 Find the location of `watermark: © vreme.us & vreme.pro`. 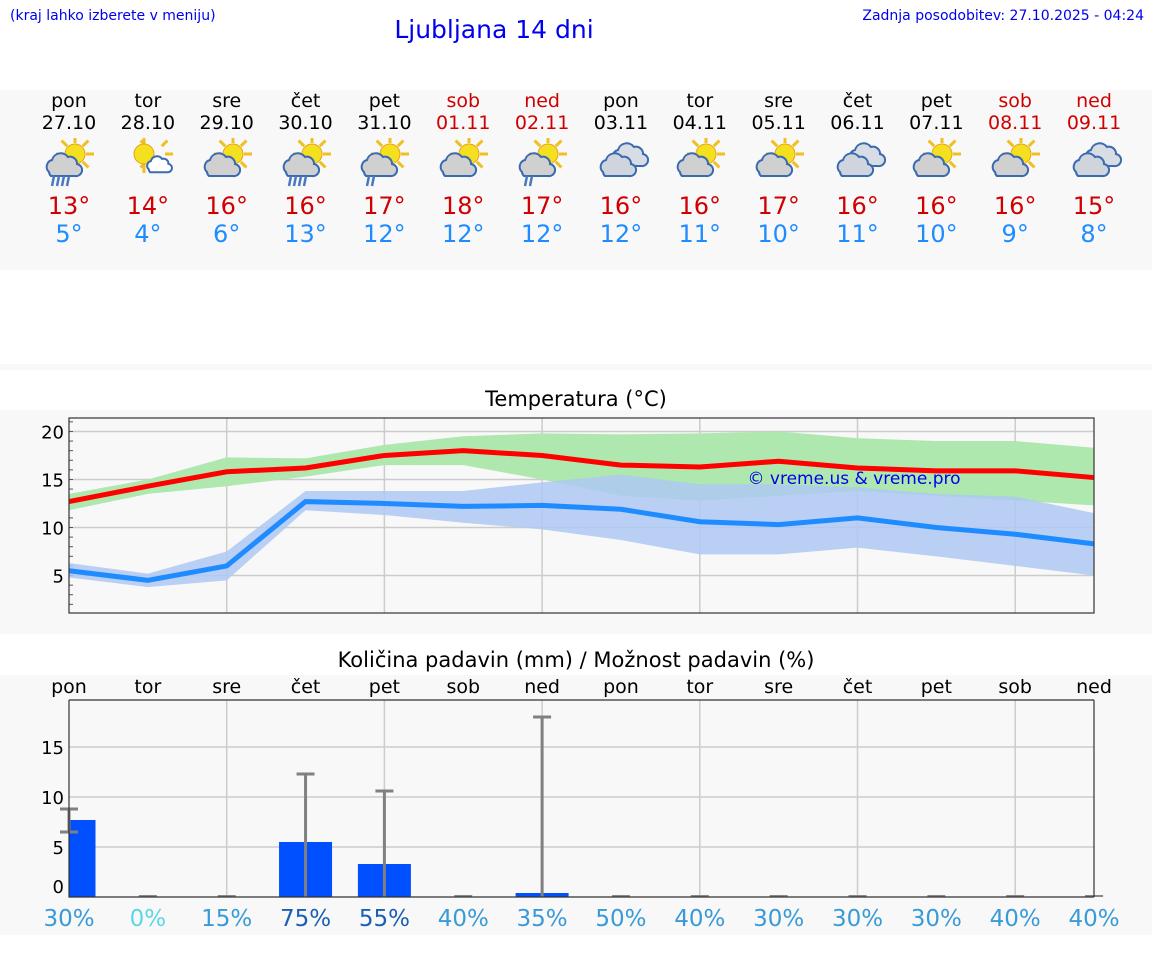

watermark: © vreme.us & vreme.pro is located at coordinates (853, 479).